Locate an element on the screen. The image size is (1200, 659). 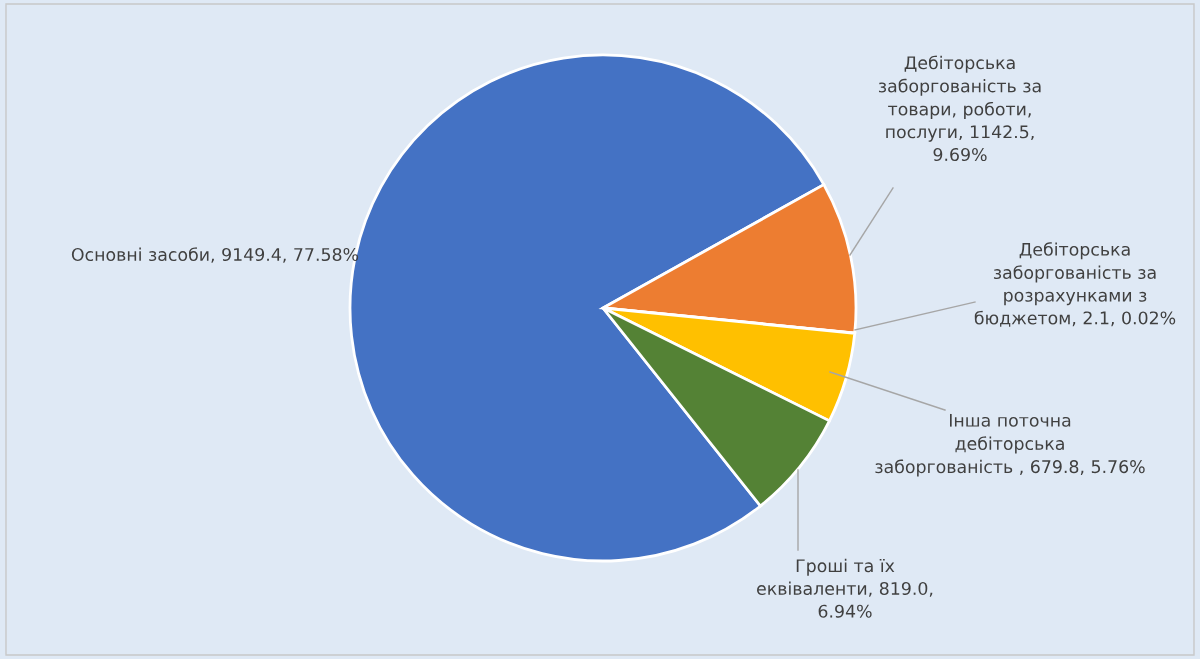
slice-label: Інша поточна дебіторська заборгованість , 679.8, 5.76% is located at coordinates (1010, 445).